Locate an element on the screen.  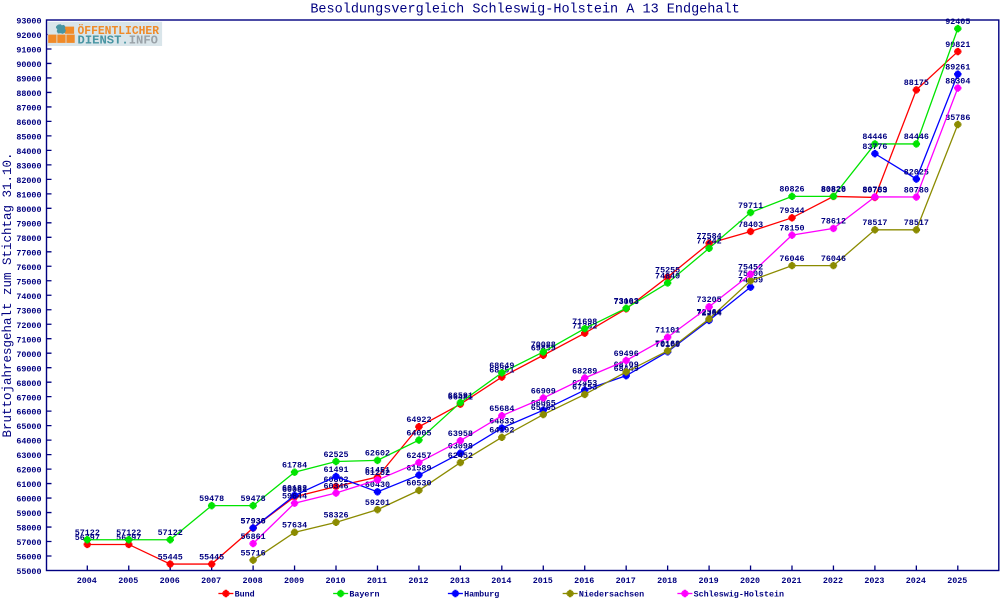
svg-text: 78403 is located at coordinates (750, 225).